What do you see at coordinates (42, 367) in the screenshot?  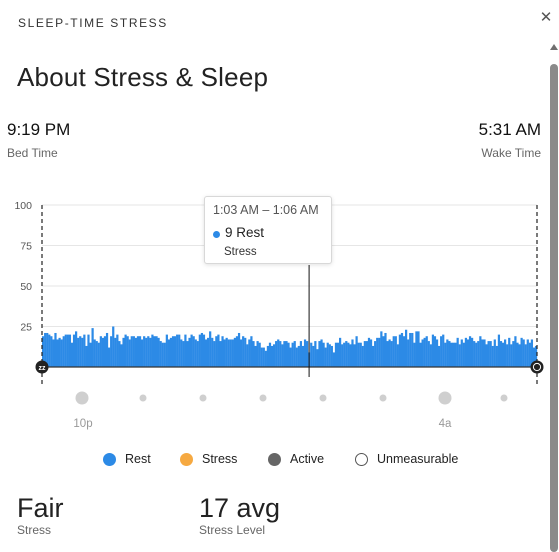 I see `sleep-start-icon` at bounding box center [42, 367].